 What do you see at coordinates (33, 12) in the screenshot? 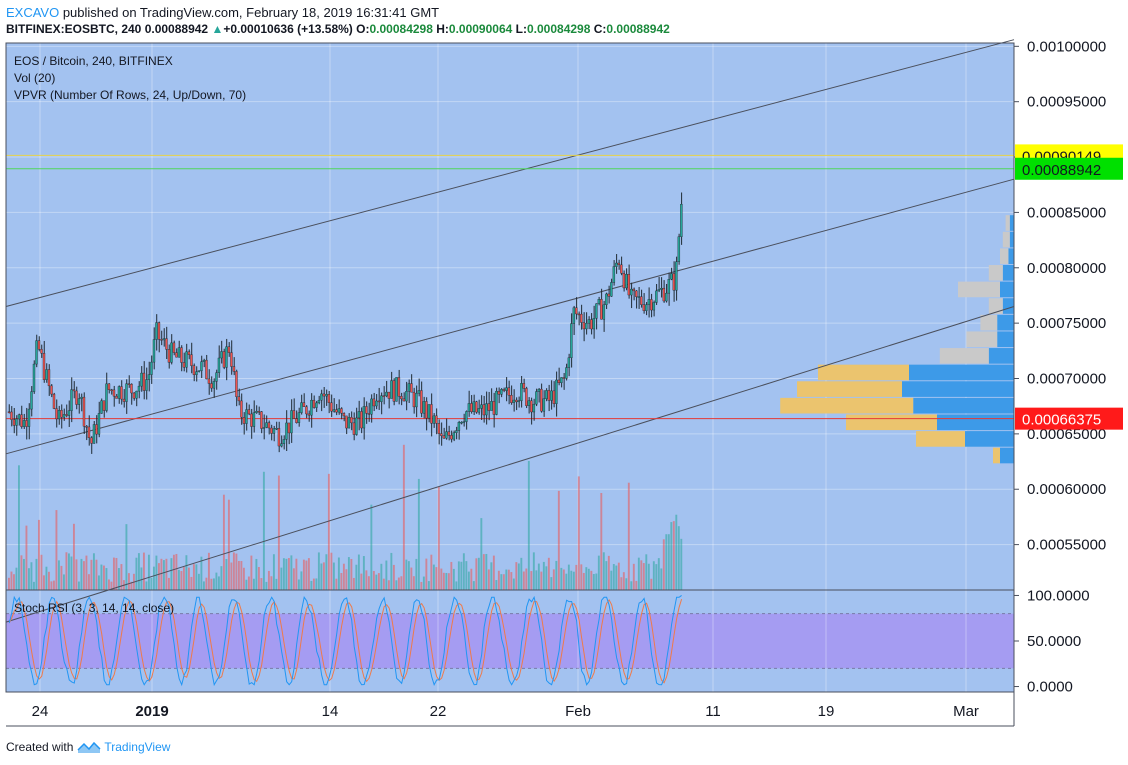
I see `author-link: EXCAVO` at bounding box center [33, 12].